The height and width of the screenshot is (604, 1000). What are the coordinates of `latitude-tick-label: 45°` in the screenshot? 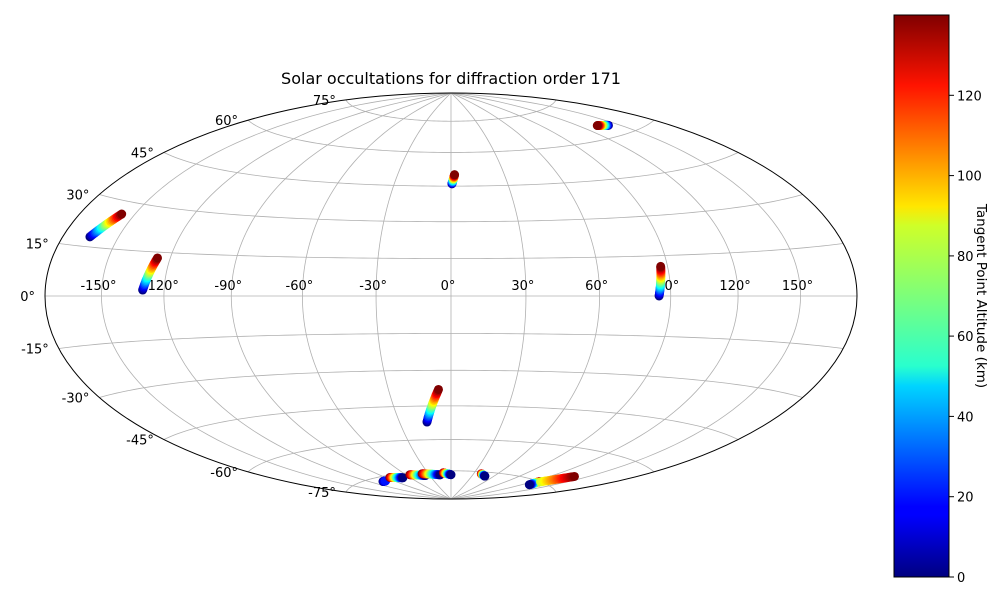 It's located at (142, 154).